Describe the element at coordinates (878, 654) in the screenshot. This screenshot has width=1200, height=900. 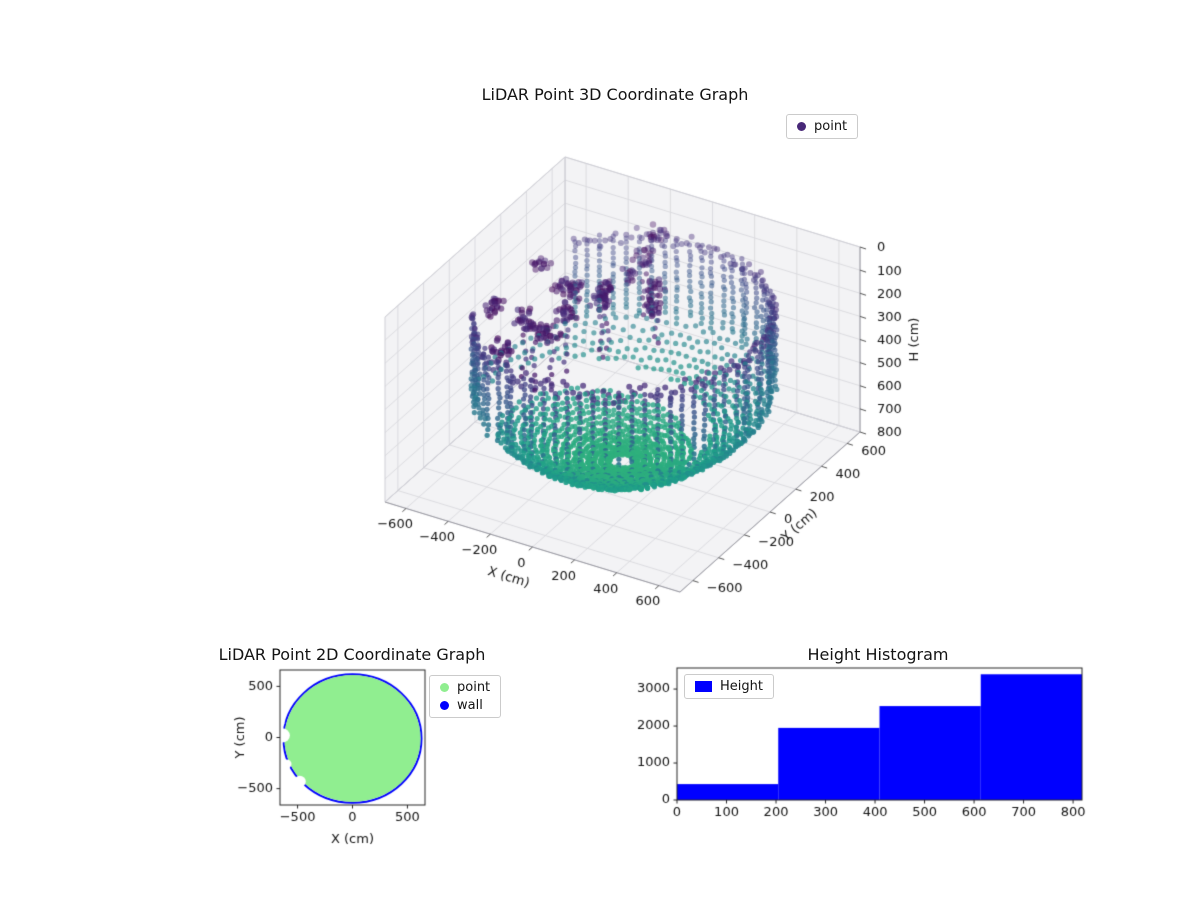
I see `histogram-title: Height Histogram` at that location.